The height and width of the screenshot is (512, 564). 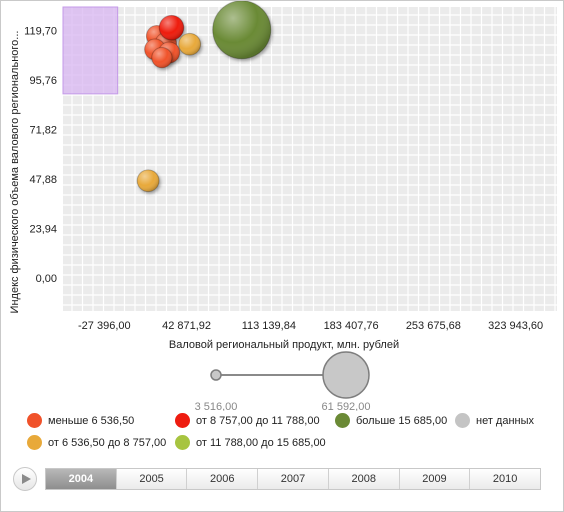 I want to click on legend-label: меньше 6 536,50, so click(x=91, y=420).